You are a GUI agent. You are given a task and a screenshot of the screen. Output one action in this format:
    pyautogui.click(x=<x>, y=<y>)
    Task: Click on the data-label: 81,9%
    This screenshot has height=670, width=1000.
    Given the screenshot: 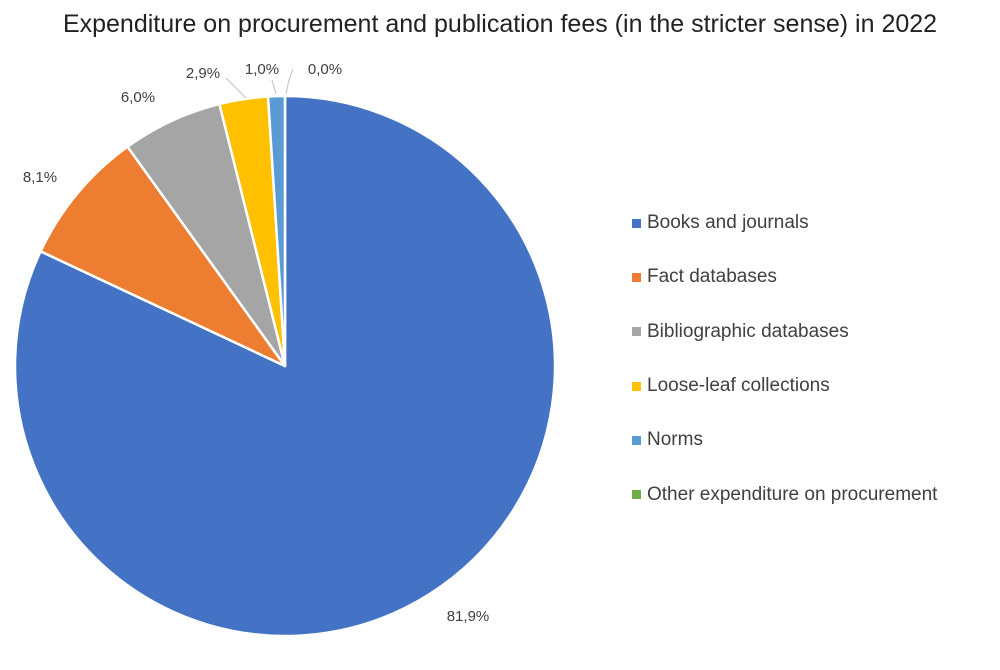 What is the action you would take?
    pyautogui.click(x=468, y=616)
    